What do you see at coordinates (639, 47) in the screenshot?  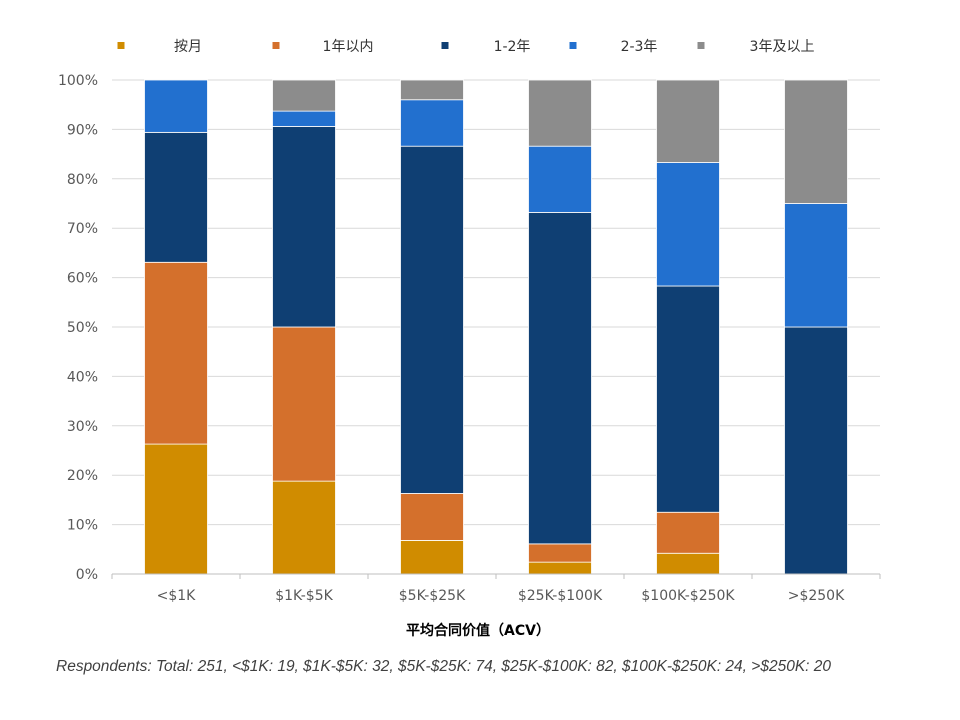 I see `legend-label: 2-3年` at bounding box center [639, 47].